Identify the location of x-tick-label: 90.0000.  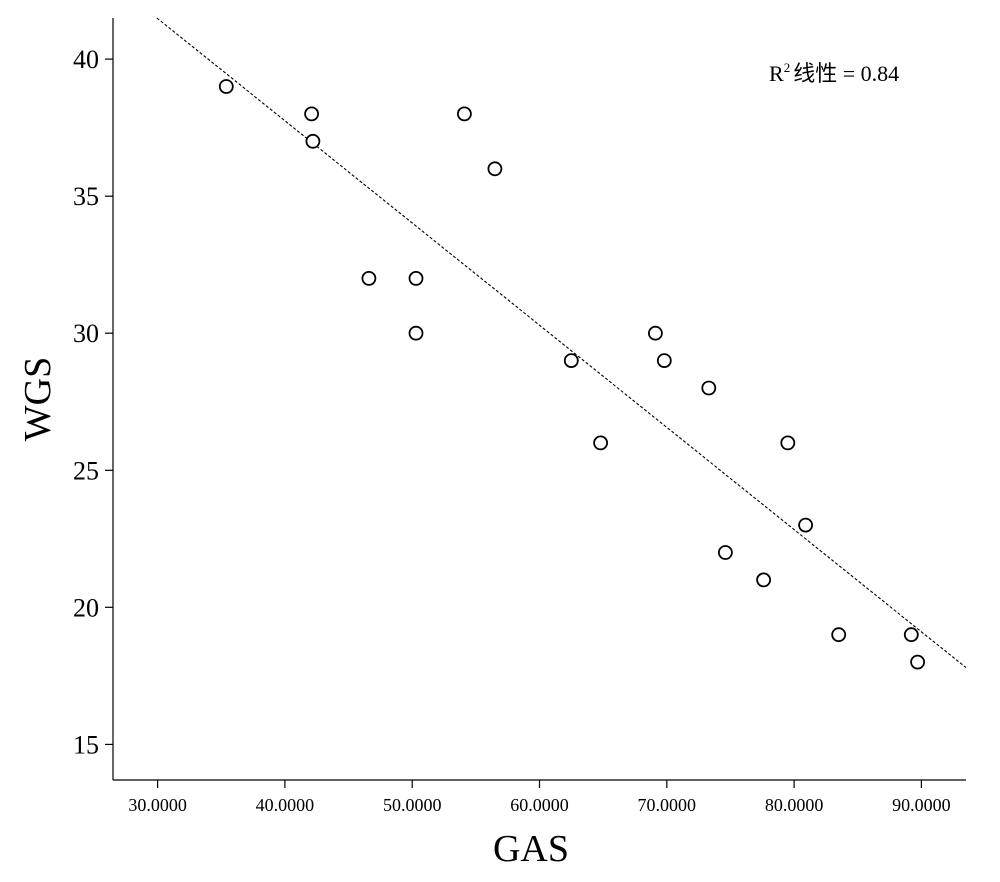
(921, 805).